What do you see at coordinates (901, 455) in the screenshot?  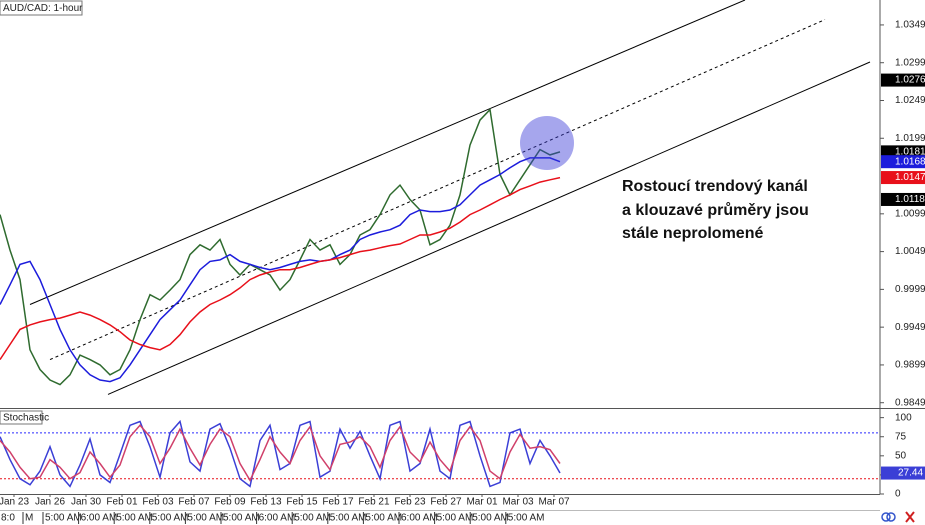 I see `y-tick-label: 50` at bounding box center [901, 455].